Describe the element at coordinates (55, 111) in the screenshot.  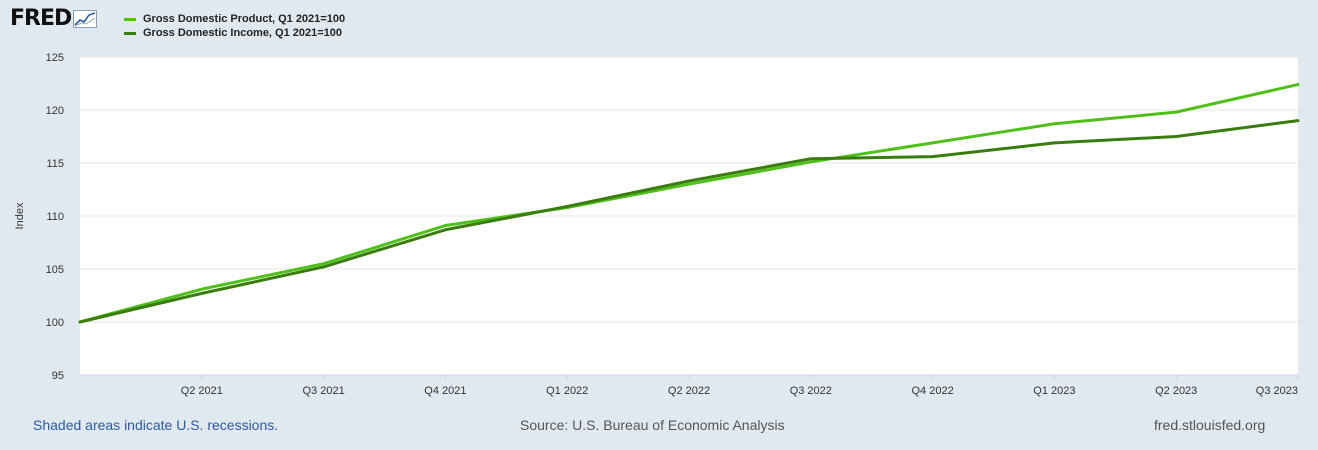
I see `y-tick-label: 120` at that location.